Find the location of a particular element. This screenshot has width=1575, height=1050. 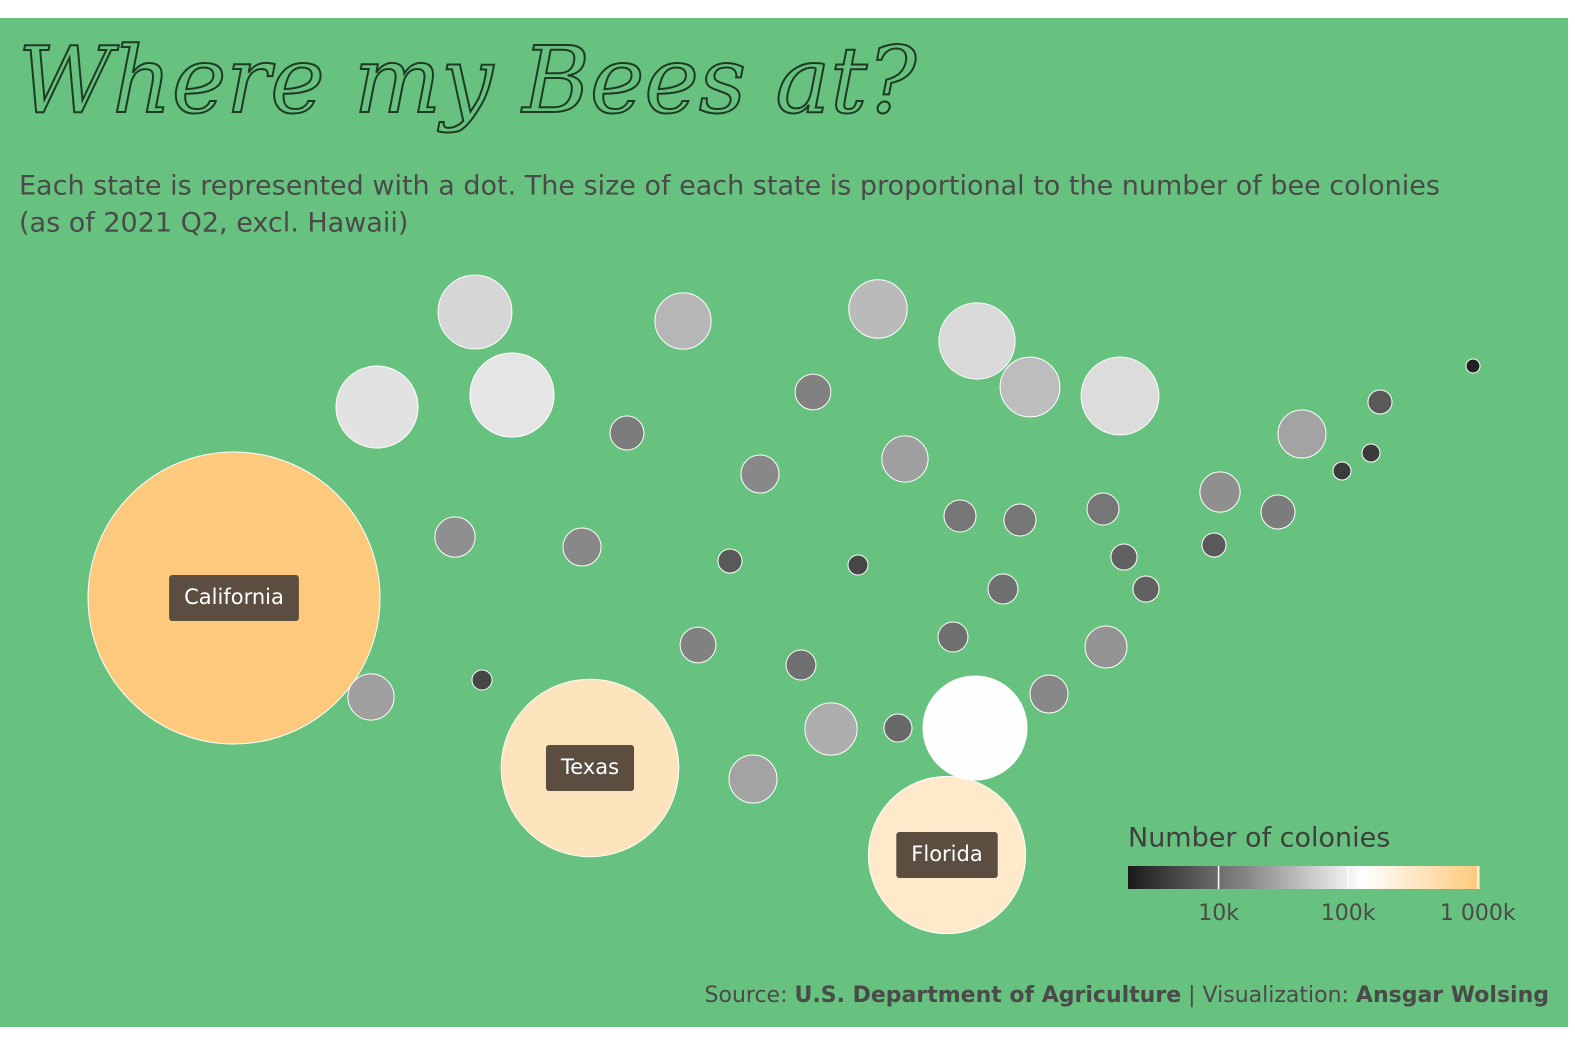

legend-title: Number of colonies is located at coordinates (1259, 838).